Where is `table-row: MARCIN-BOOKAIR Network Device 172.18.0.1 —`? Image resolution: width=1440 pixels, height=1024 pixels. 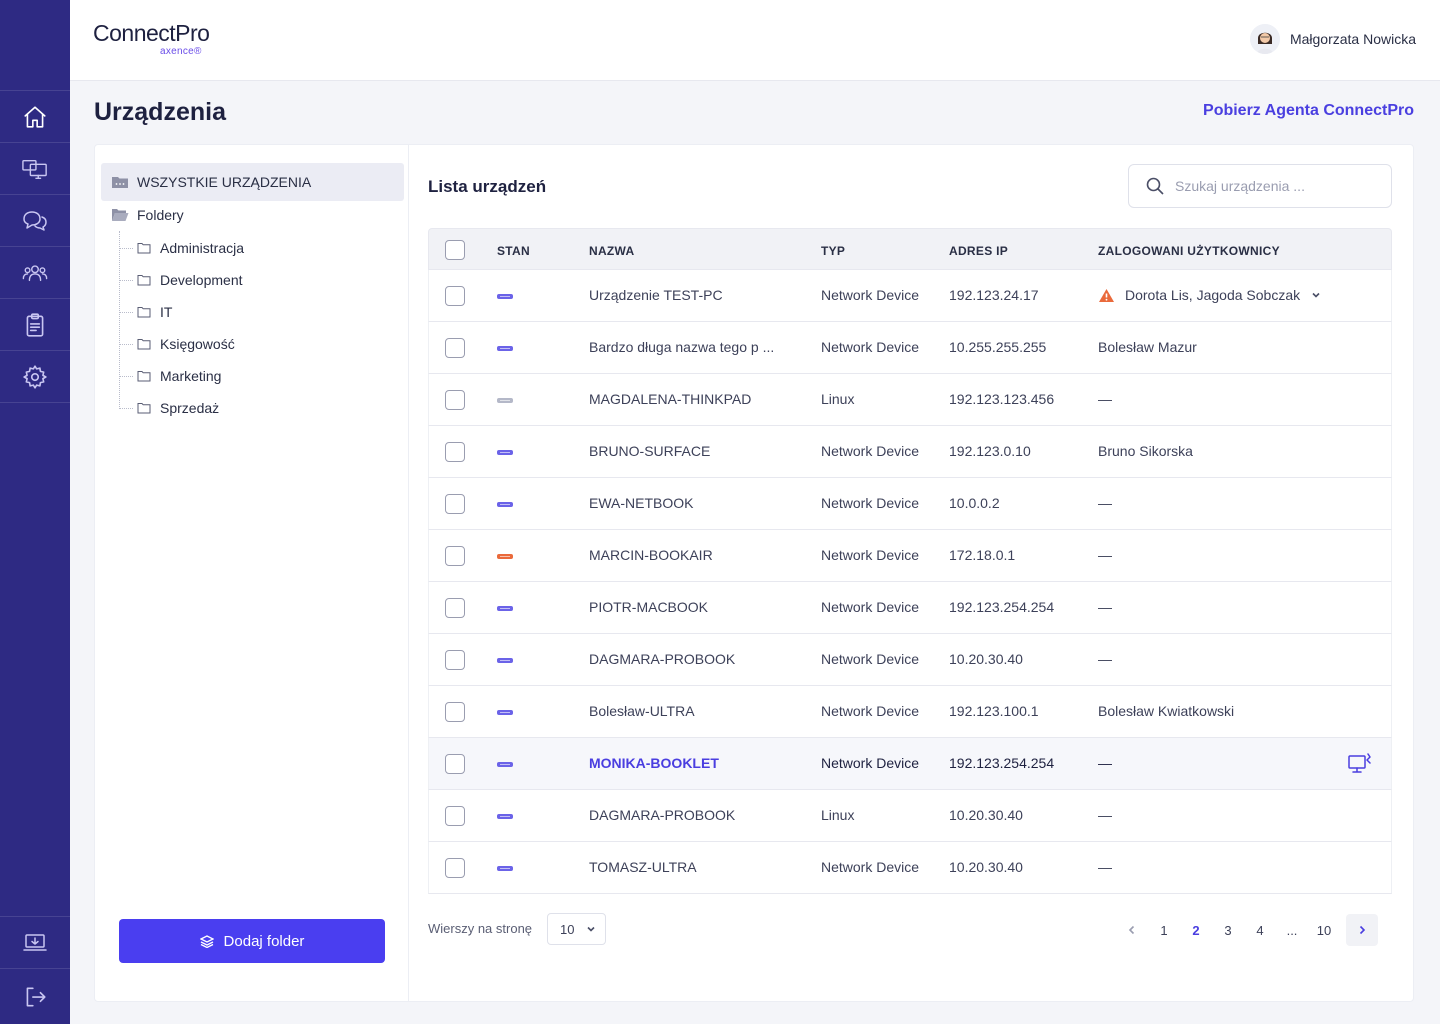 table-row: MARCIN-BOOKAIR Network Device 172.18.0.1 — is located at coordinates (910, 556).